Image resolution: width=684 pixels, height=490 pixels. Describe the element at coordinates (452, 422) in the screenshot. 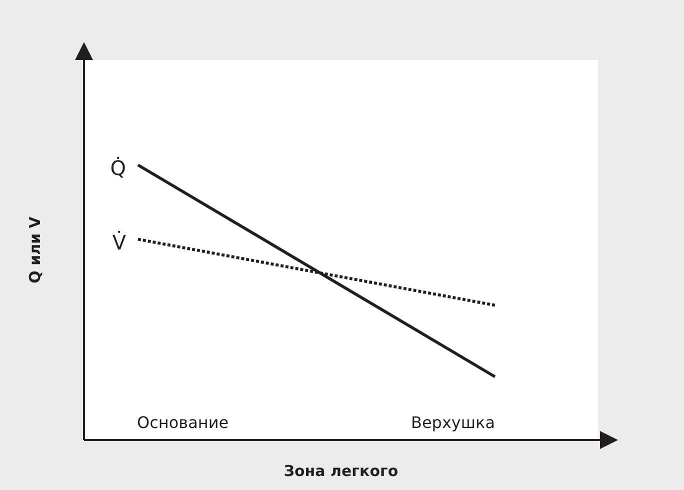

I see `annotation: Верхушка` at that location.